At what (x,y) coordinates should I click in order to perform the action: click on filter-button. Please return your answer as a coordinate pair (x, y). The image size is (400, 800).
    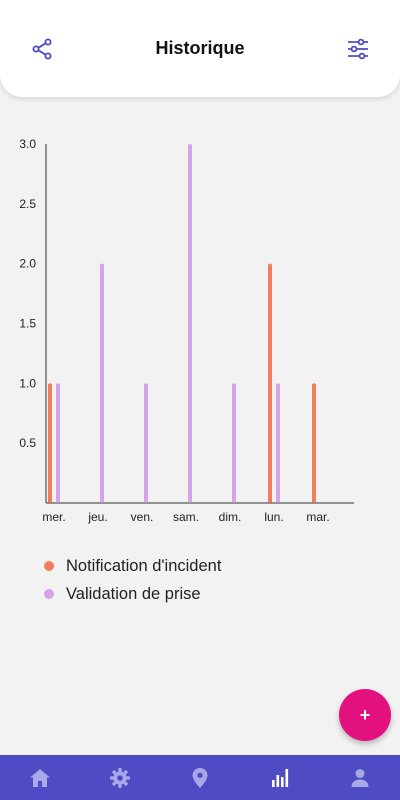
    Looking at the image, I should click on (358, 49).